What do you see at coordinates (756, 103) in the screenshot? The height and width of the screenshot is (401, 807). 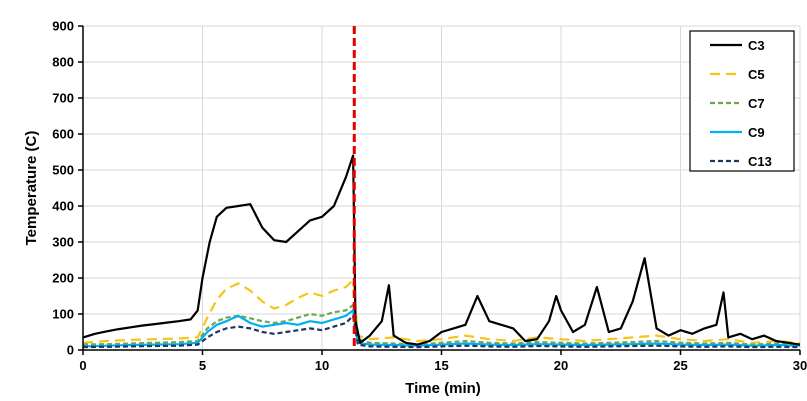 I see `legend-label-c7: C7` at bounding box center [756, 103].